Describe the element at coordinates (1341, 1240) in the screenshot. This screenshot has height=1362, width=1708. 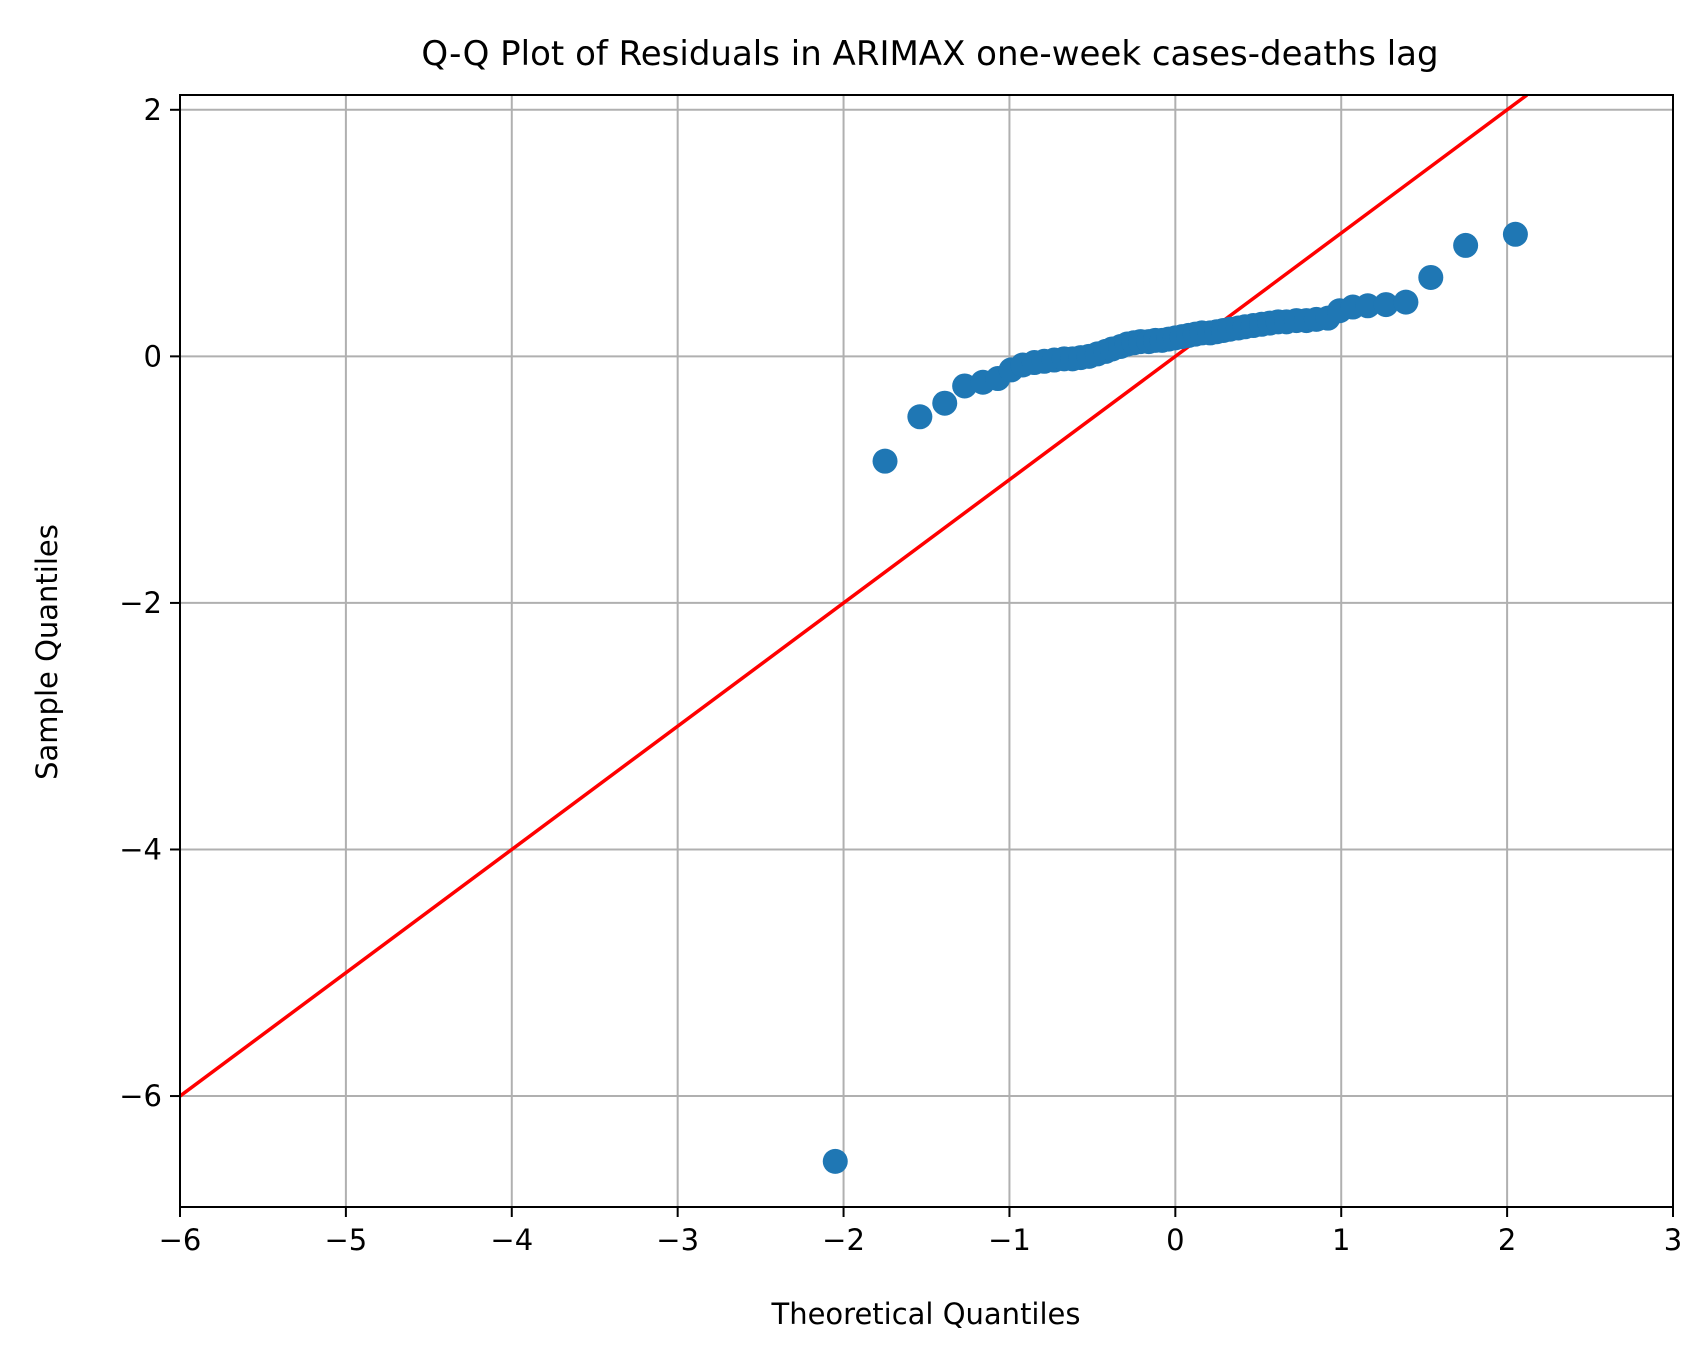
I see `x-tick-label: 1` at that location.